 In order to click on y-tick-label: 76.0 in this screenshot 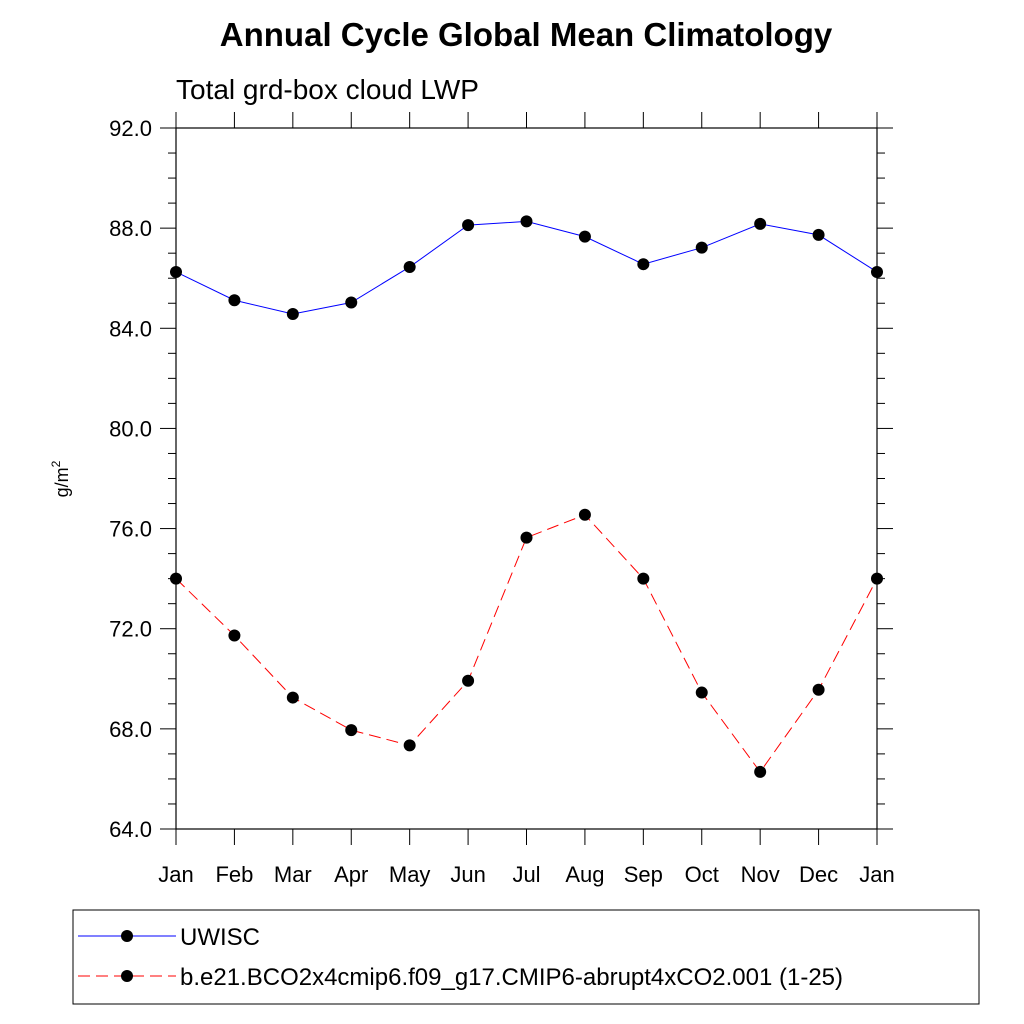, I will do `click(130, 529)`.